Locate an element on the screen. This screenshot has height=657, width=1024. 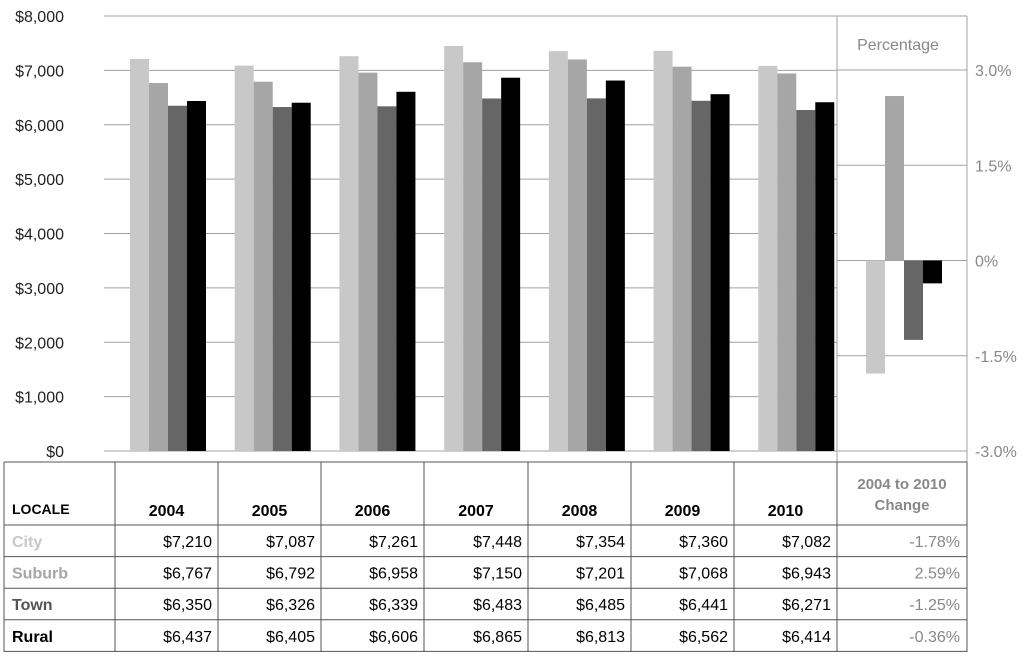
percentage-tick-label: -1.5% is located at coordinates (996, 357).